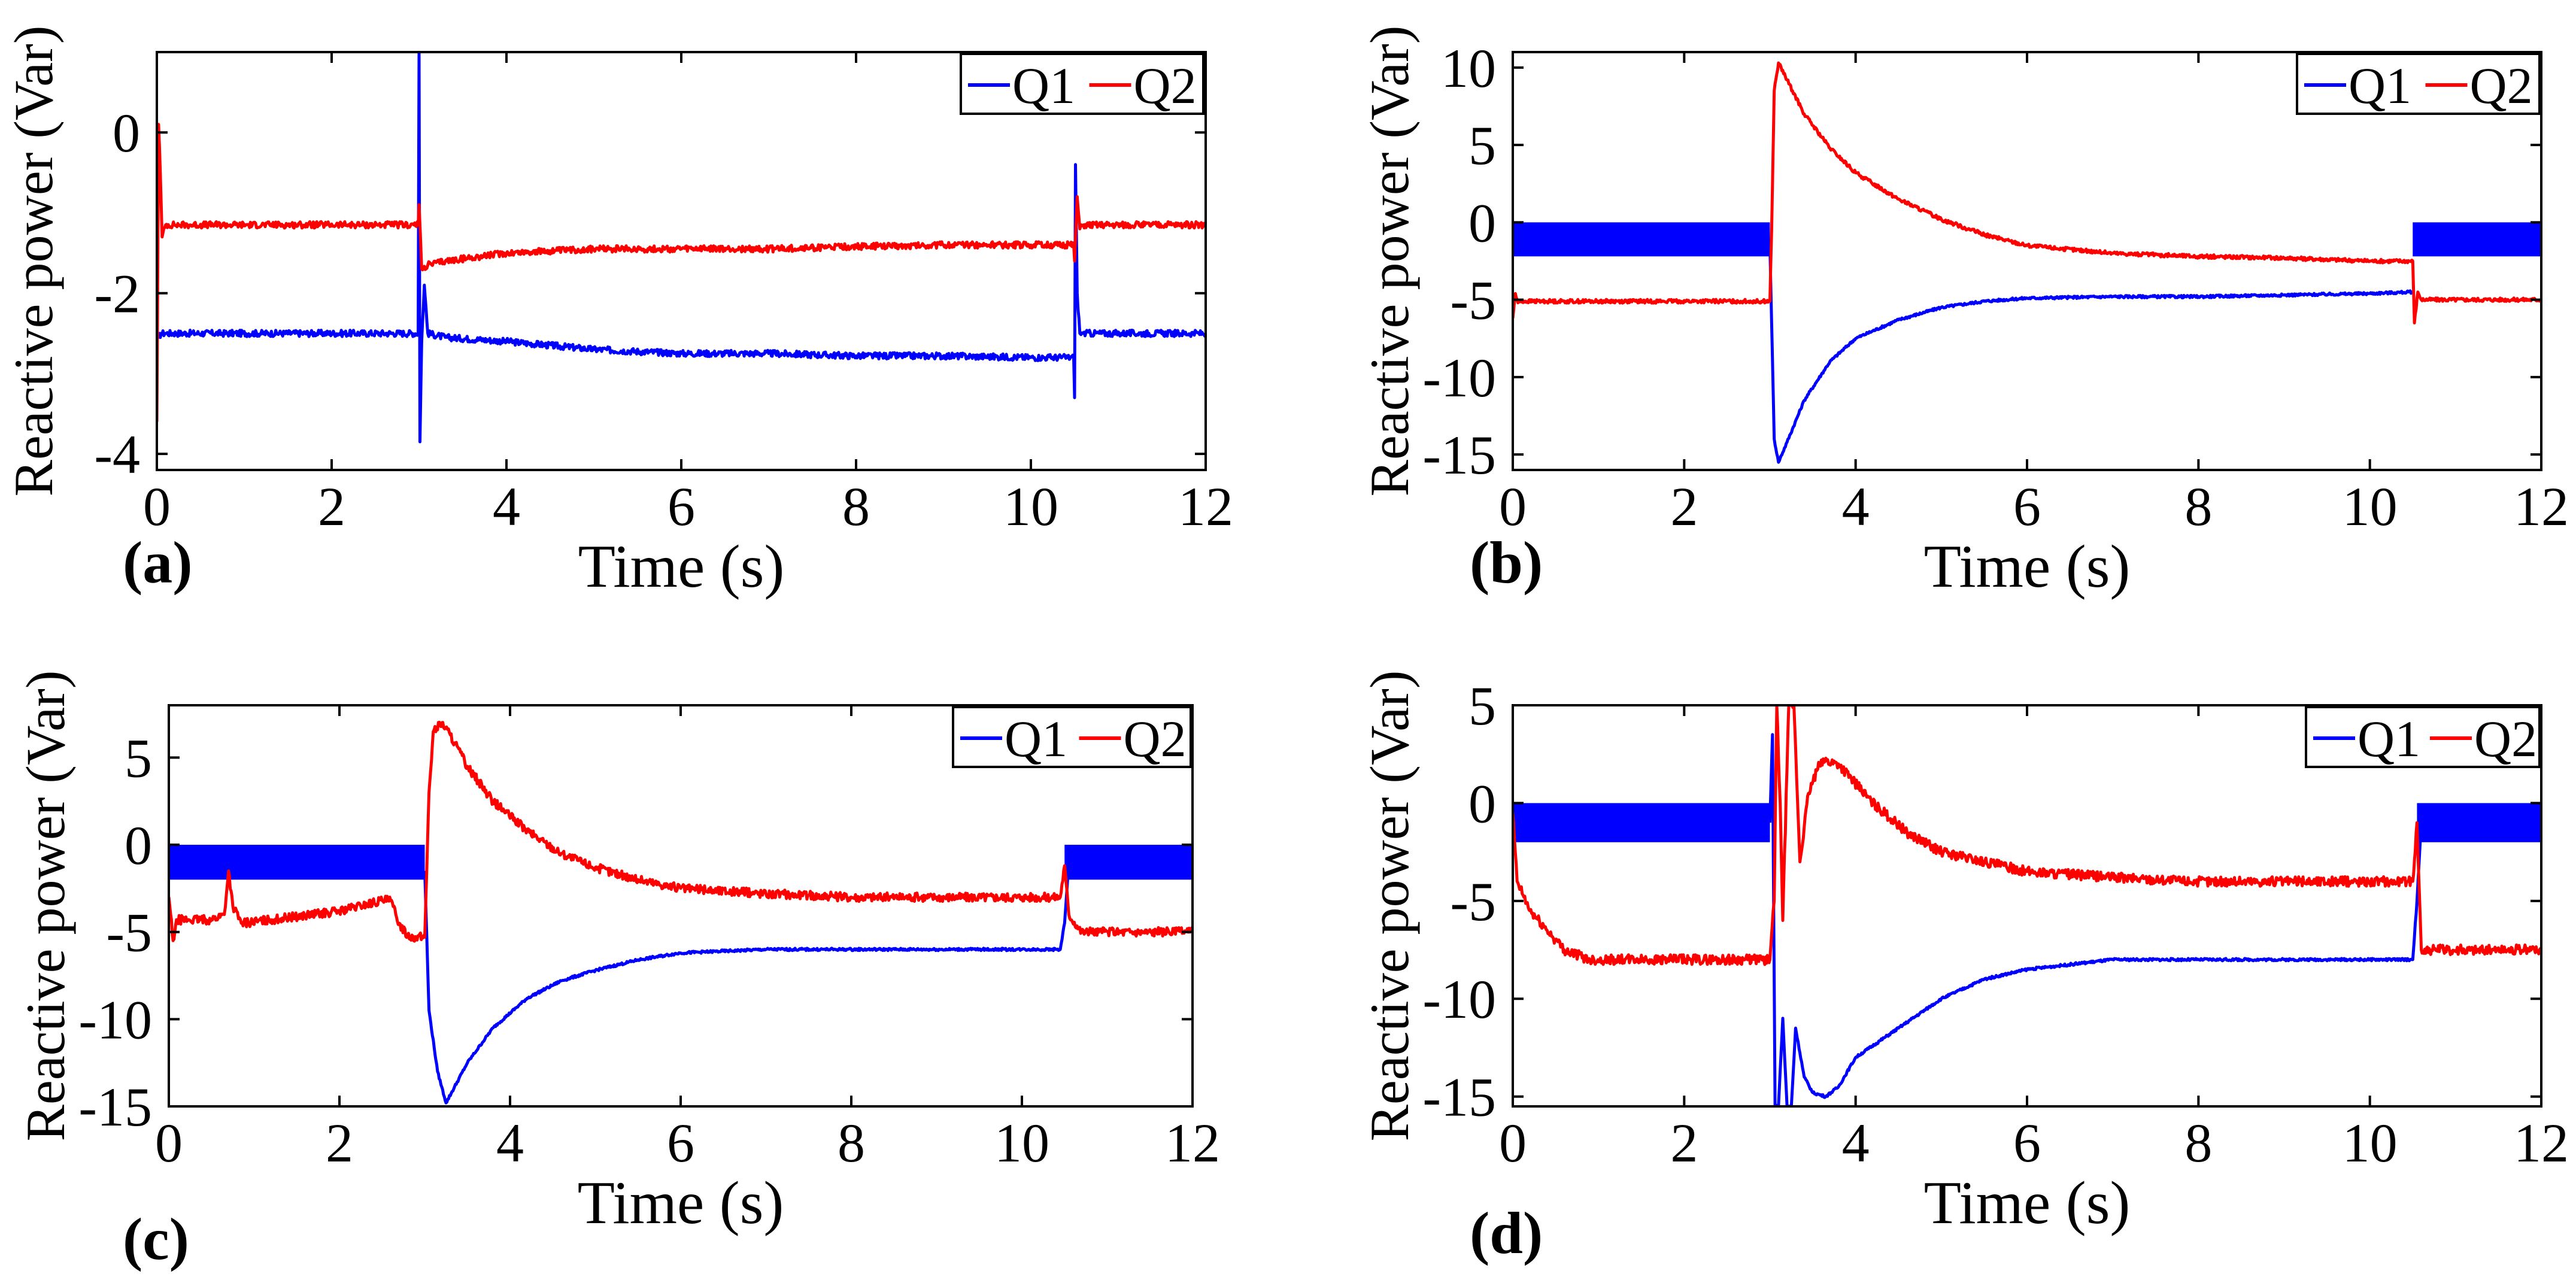 The height and width of the screenshot is (1280, 2576). What do you see at coordinates (331, 507) in the screenshot?
I see `x-tick-label-a-1: 2` at bounding box center [331, 507].